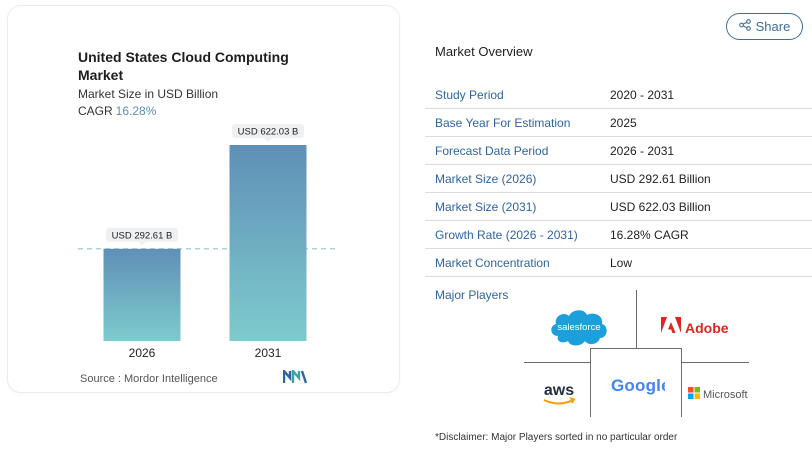  Describe the element at coordinates (472, 295) in the screenshot. I see `major-players-label: Major Players` at that location.